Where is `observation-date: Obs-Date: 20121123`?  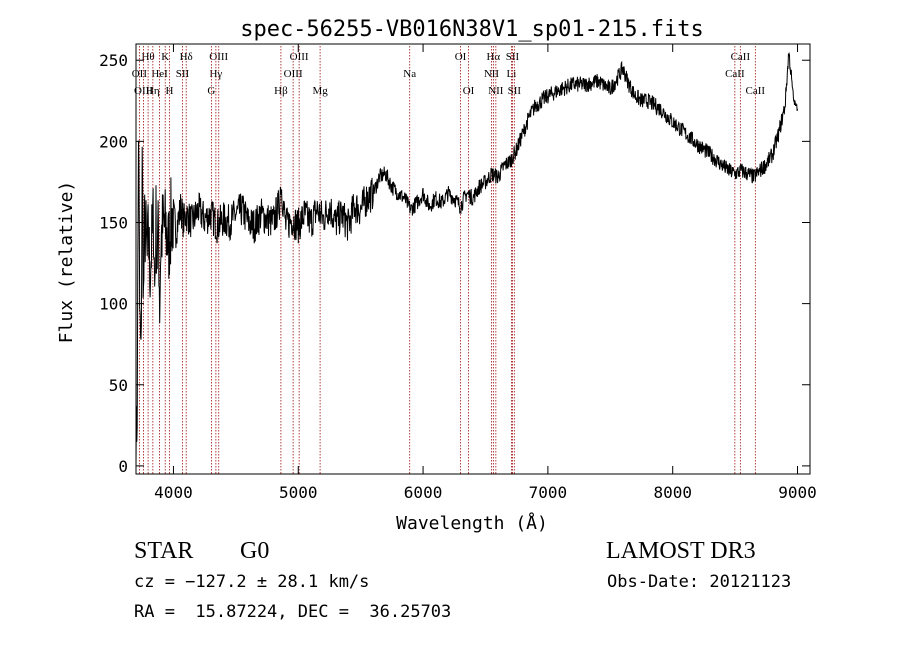
observation-date: Obs-Date: 20121123 is located at coordinates (699, 582).